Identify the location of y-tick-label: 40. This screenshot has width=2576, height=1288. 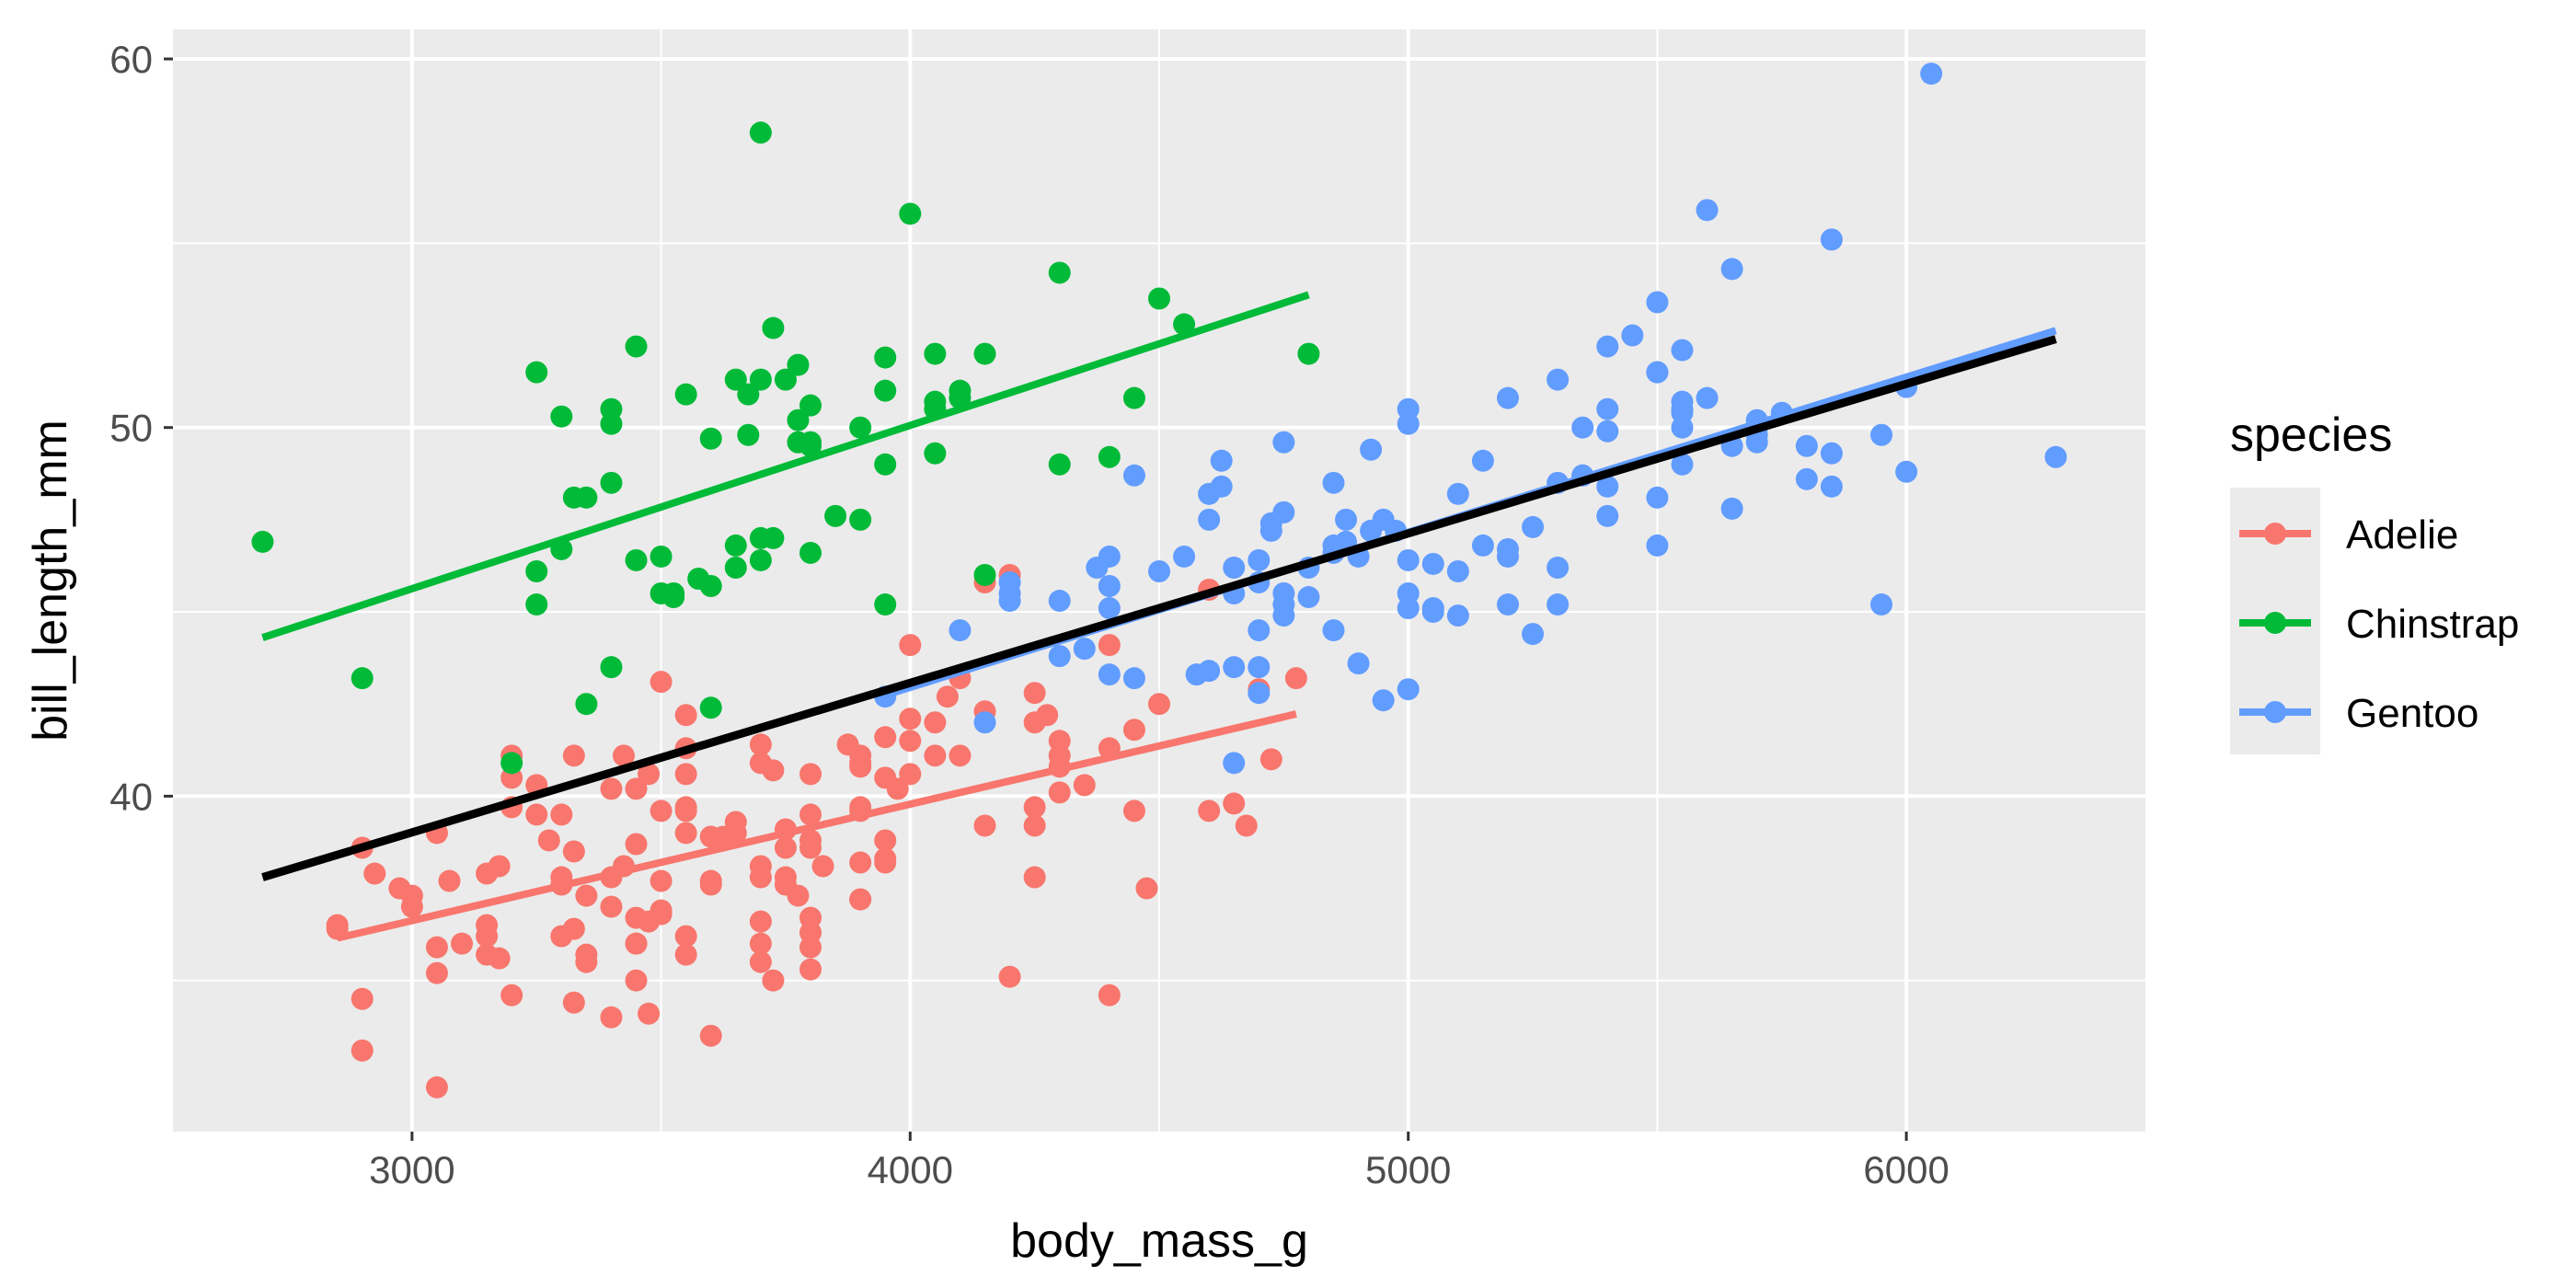
(131, 796).